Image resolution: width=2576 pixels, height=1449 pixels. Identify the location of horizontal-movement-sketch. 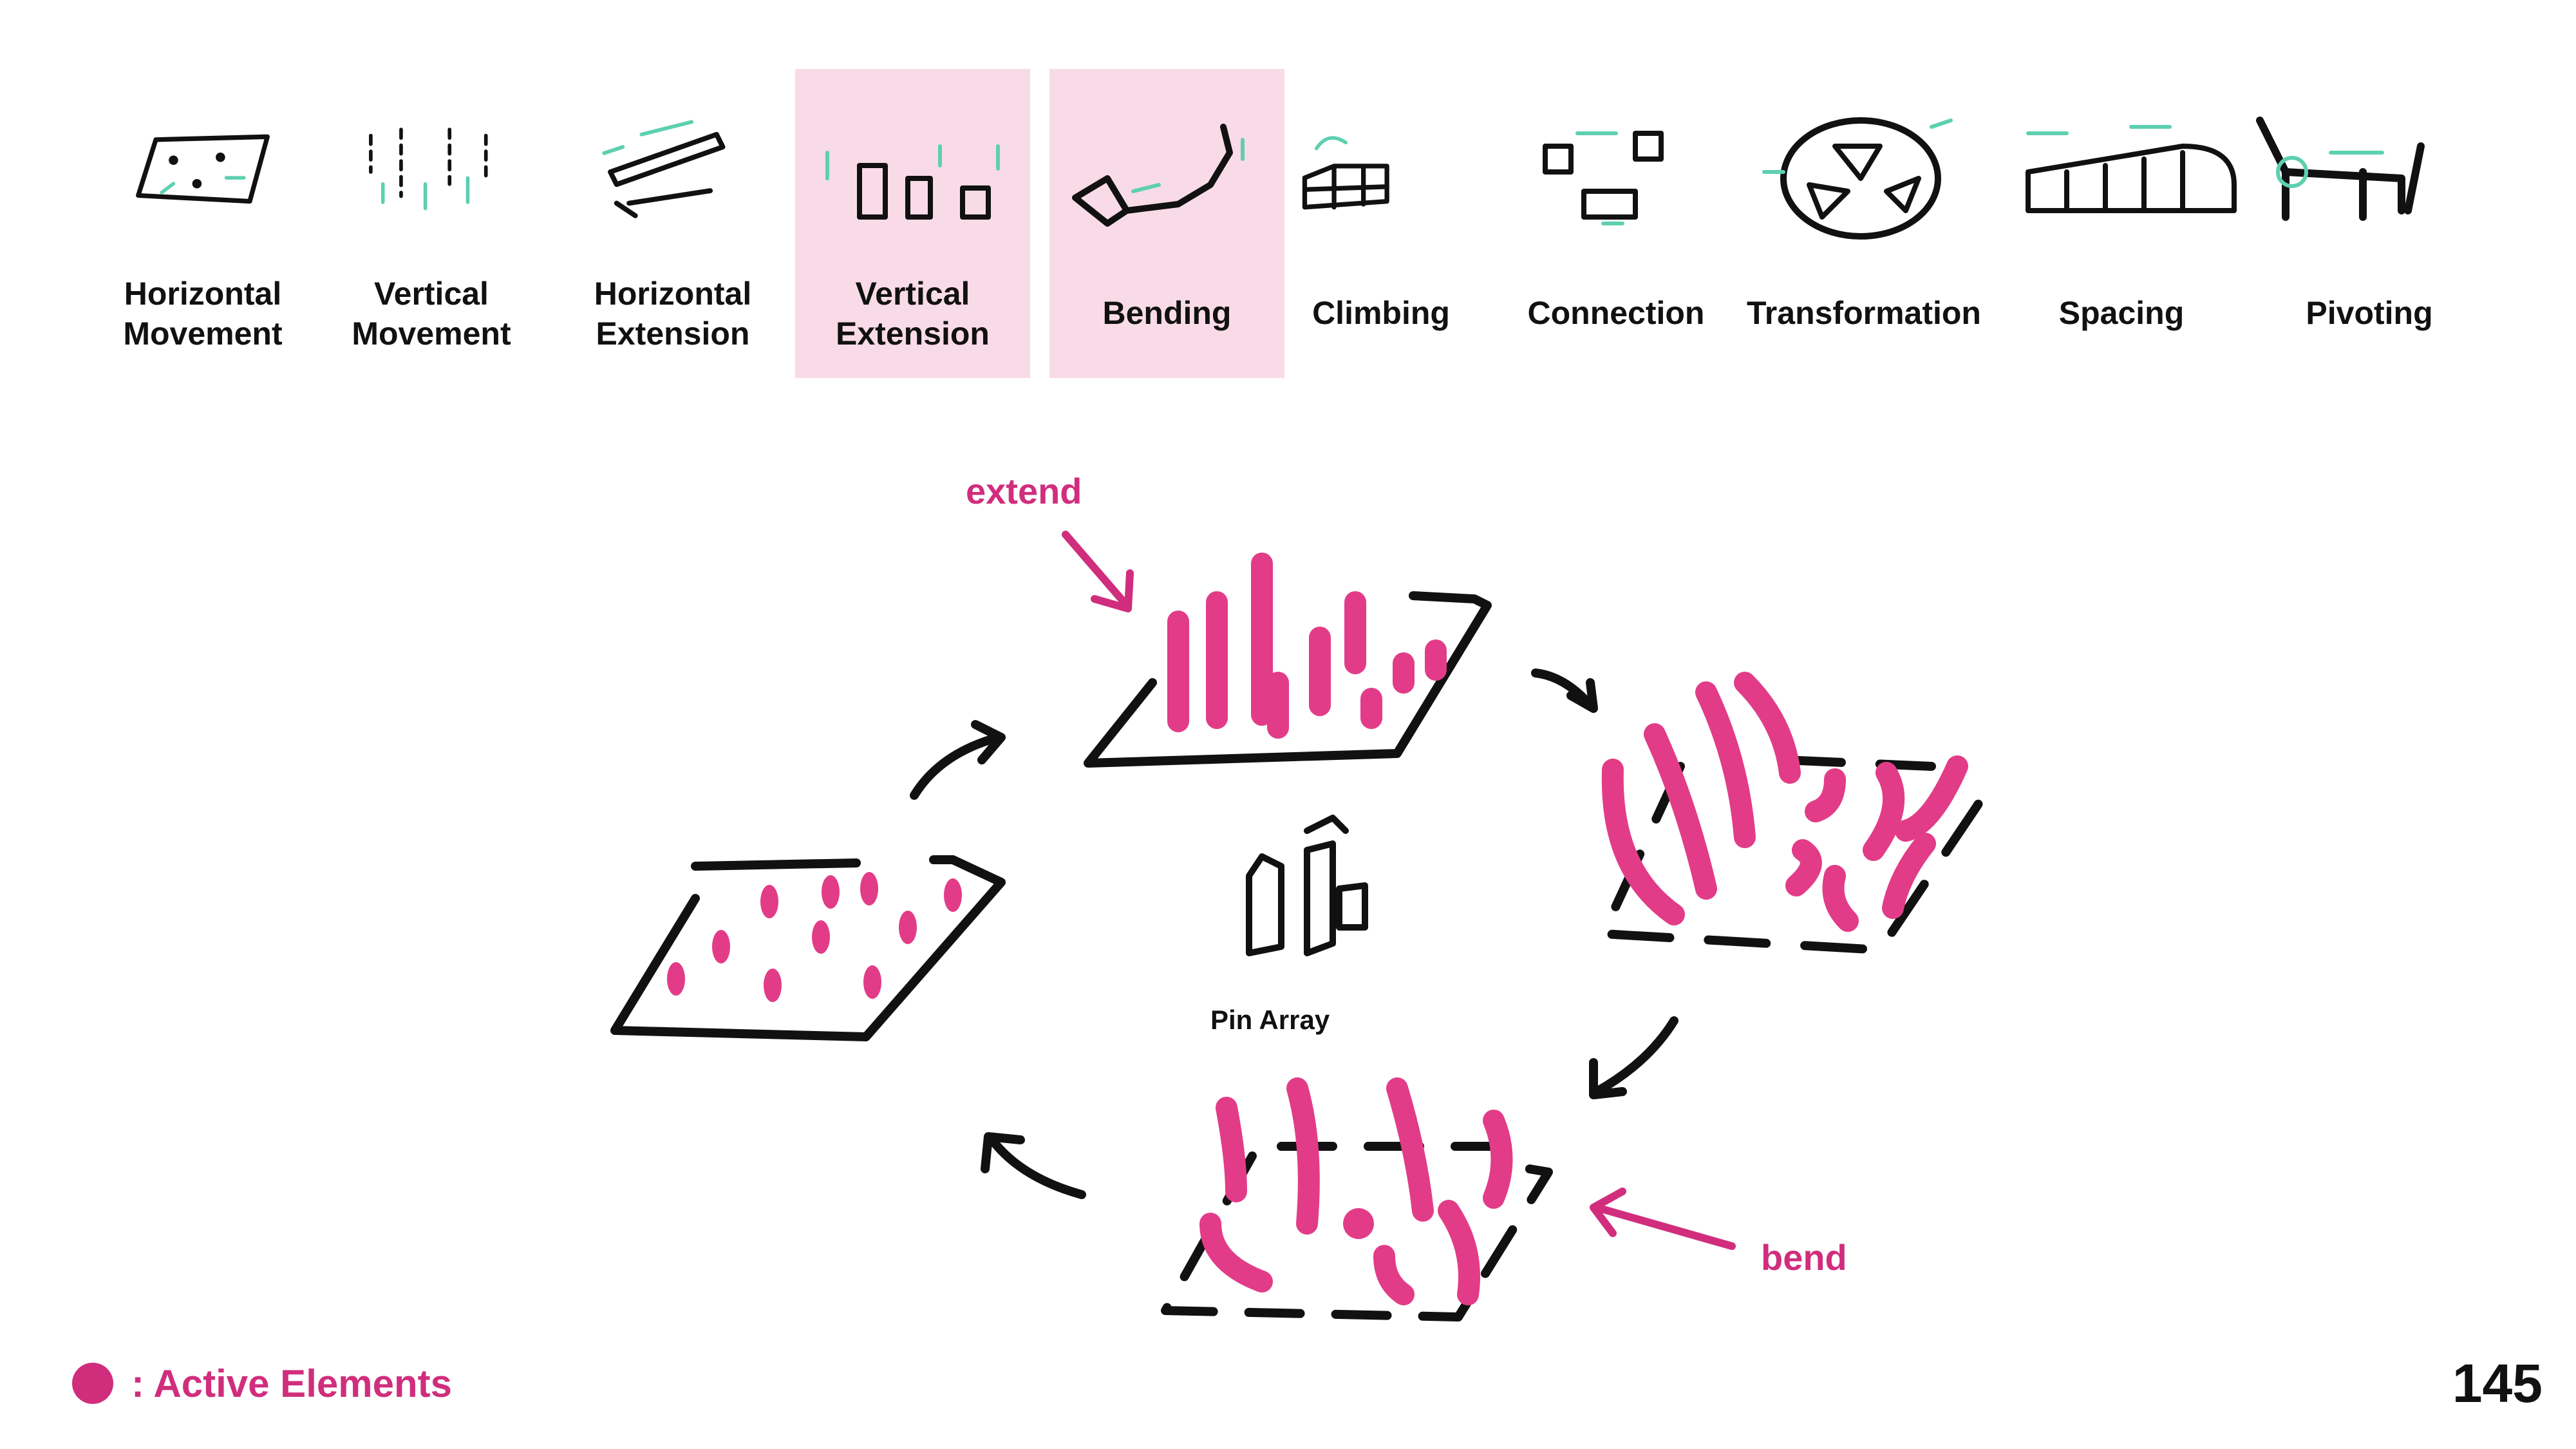
(203, 169).